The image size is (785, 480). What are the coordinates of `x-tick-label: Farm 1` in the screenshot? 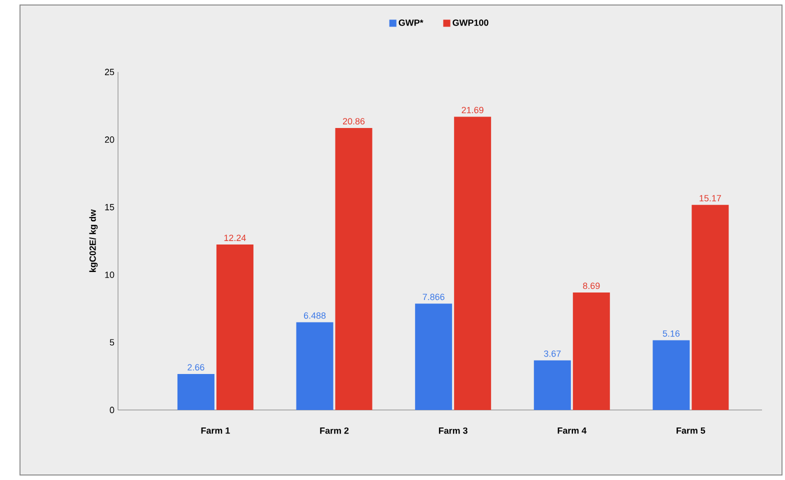 It's located at (215, 430).